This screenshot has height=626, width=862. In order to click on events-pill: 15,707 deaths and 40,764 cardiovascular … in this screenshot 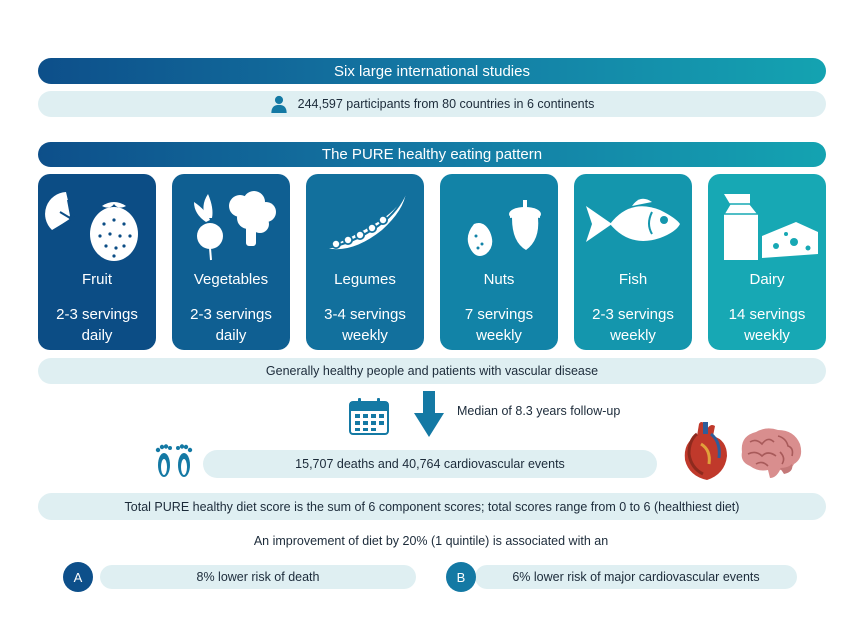, I will do `click(430, 464)`.